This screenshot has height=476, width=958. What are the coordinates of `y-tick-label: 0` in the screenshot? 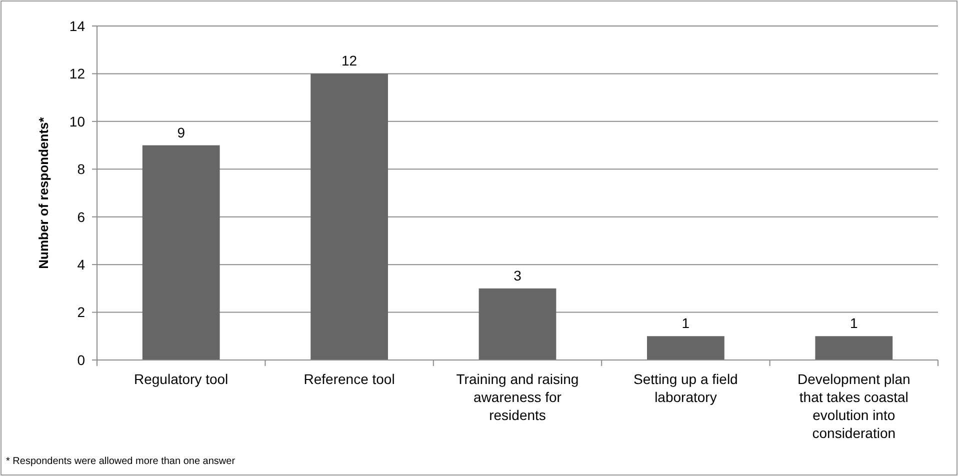 It's located at (81, 360).